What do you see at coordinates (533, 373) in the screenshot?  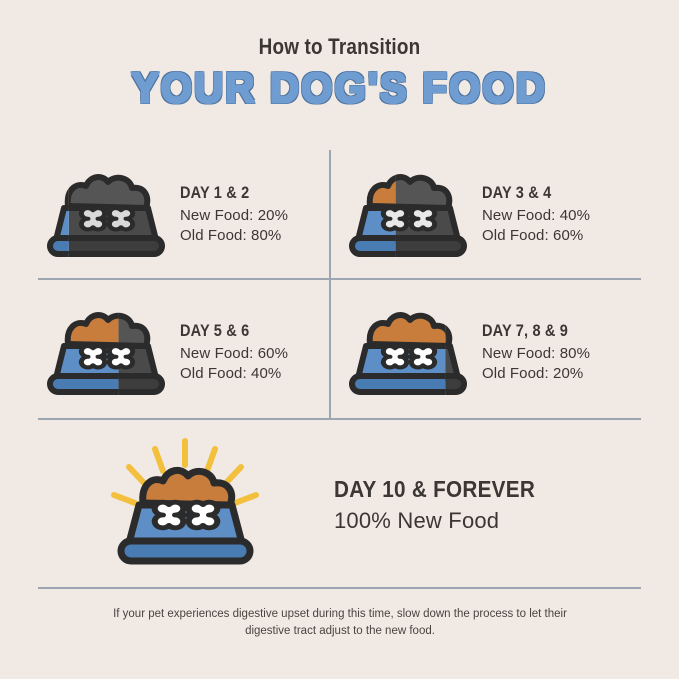 I see `old-food-line: Old Food: 20%` at bounding box center [533, 373].